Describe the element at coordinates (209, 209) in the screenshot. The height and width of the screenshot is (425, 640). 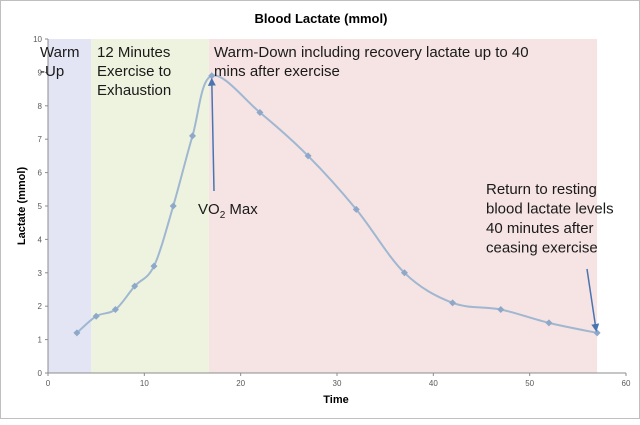
I see `vo2-text: VO` at that location.